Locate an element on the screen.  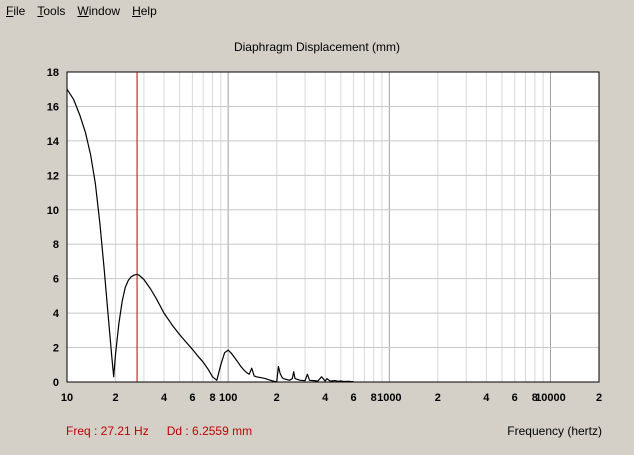
freq-readout: Freq : 27.21 Hz is located at coordinates (107, 431).